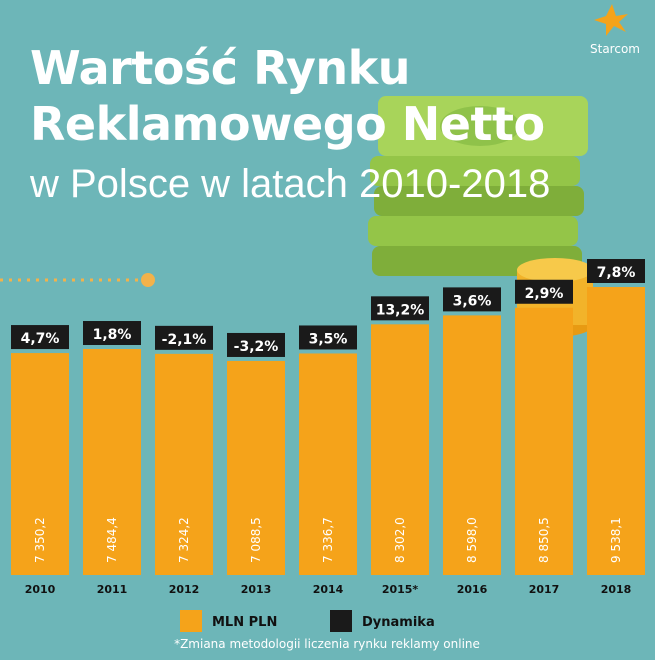  I want to click on dynamika-label: 1,8%, so click(112, 335).